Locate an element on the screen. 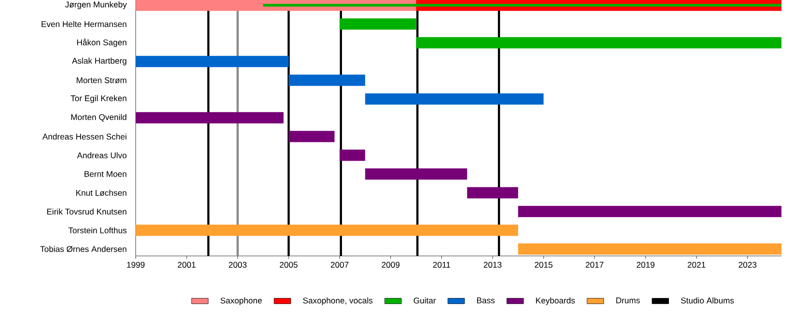  y-tick-label: Eirik Tovsrud Knutsen is located at coordinates (86, 211).